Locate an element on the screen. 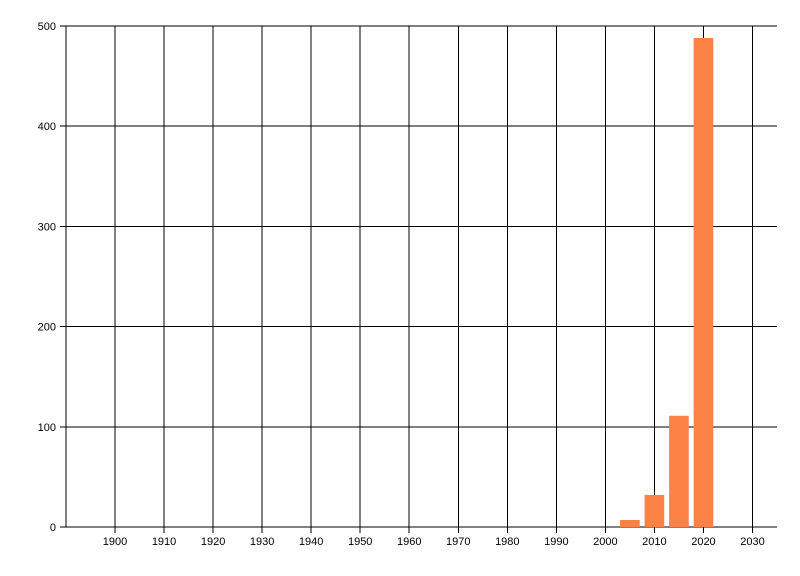 Image resolution: width=800 pixels, height=576 pixels. y-tick-label-0: 0 is located at coordinates (53, 528).